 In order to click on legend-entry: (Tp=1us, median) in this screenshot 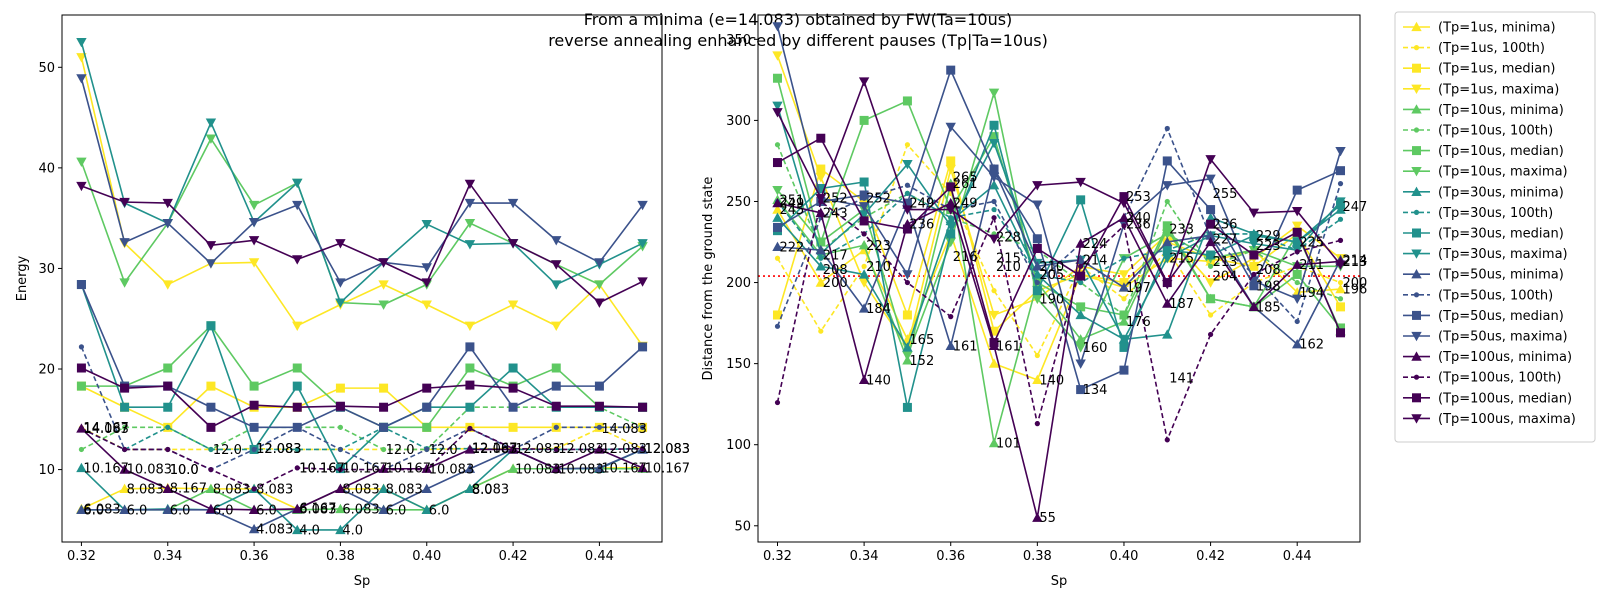, I will do `click(1479, 69)`.